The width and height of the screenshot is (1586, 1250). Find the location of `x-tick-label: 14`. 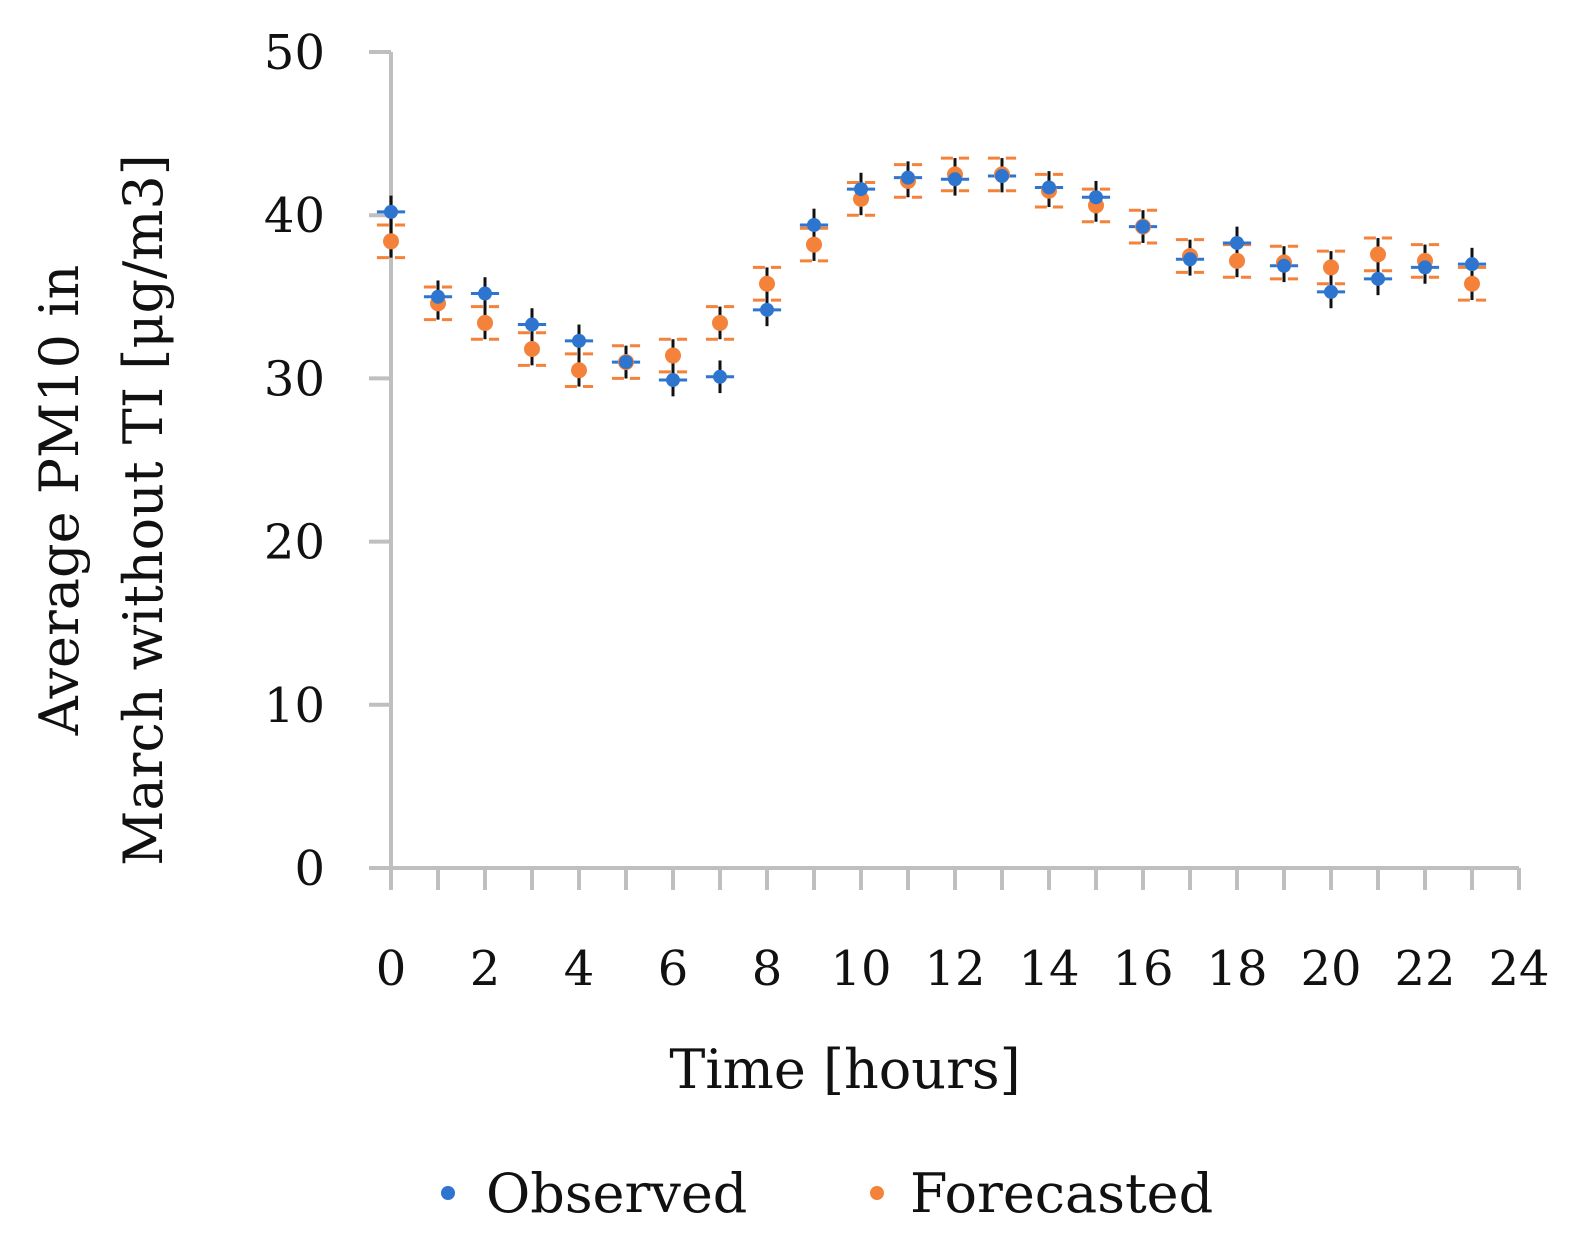

x-tick-label: 14 is located at coordinates (1048, 969).